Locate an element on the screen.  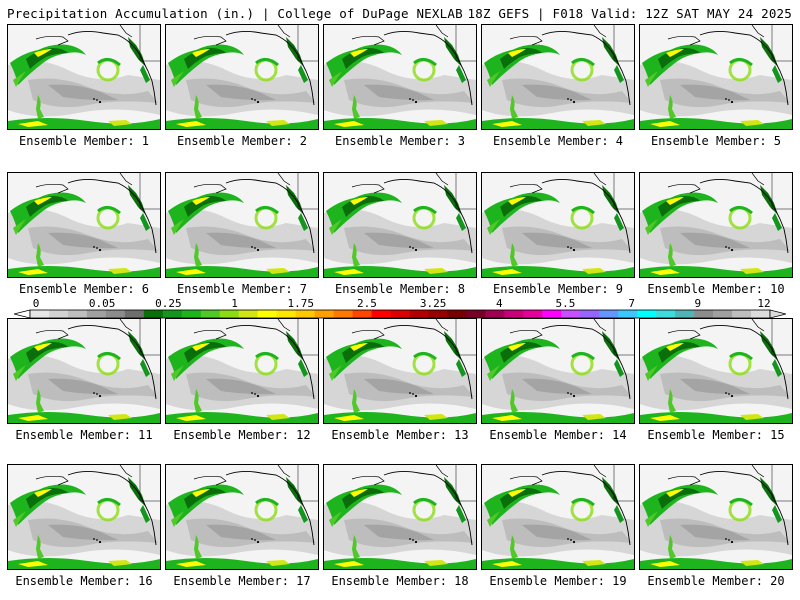
ensemble-member-panel: Ensemble Member: 12 is located at coordinates (242, 380).